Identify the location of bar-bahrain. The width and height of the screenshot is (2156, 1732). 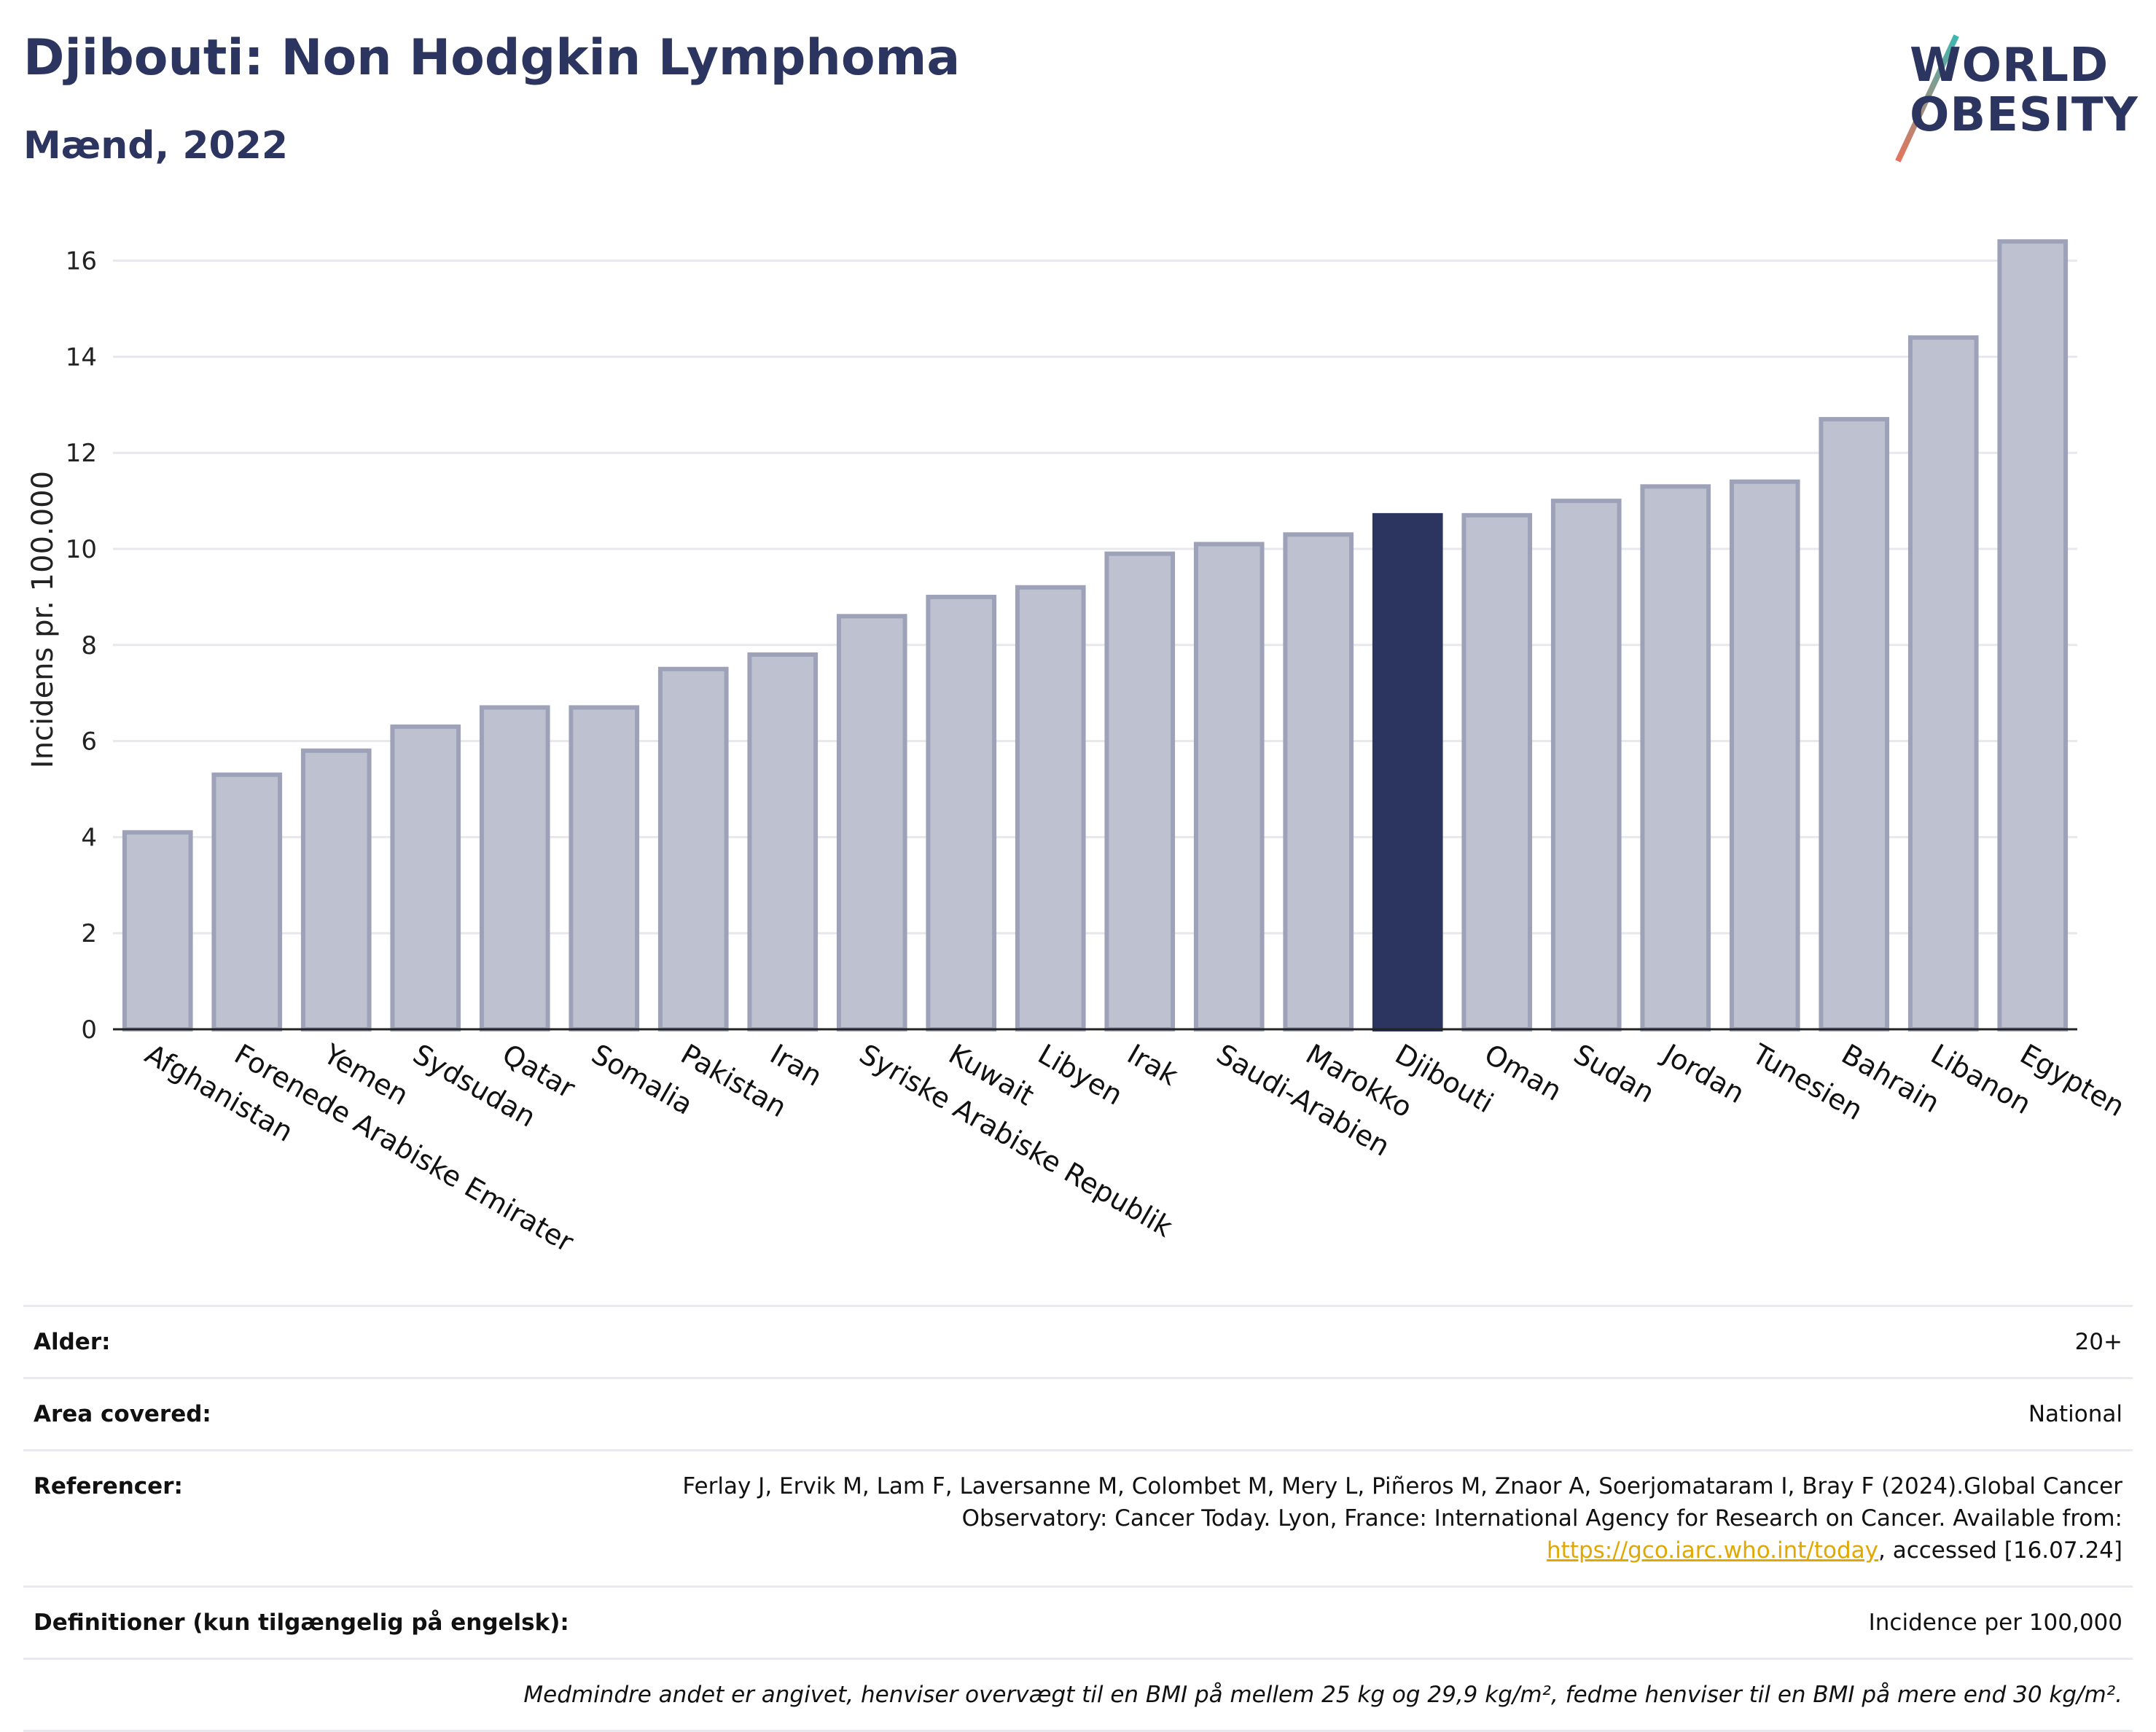
(1854, 724).